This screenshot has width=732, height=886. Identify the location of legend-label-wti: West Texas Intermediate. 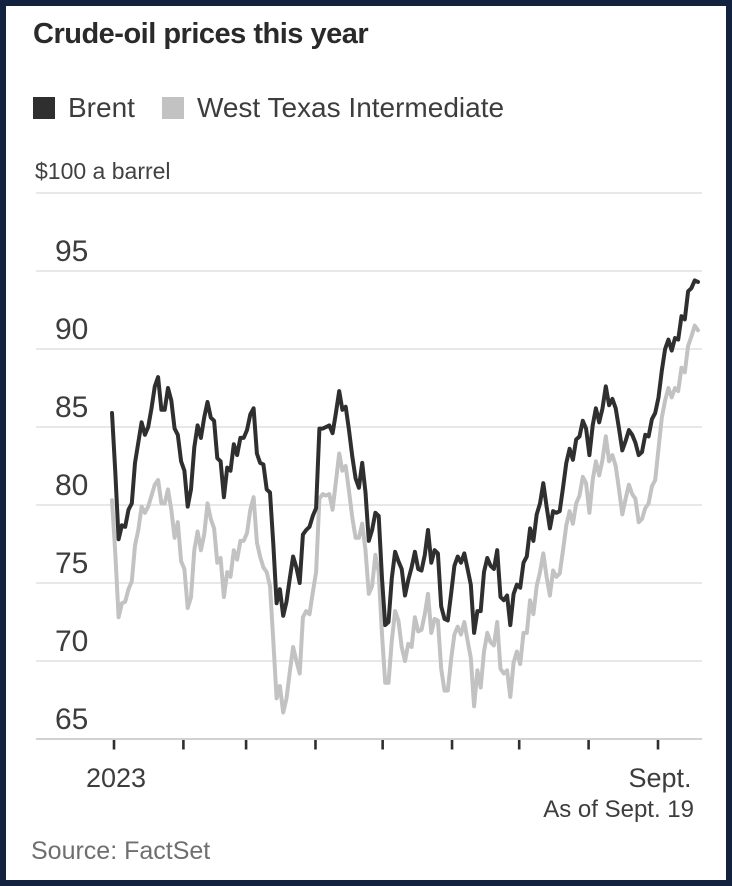
(350, 107).